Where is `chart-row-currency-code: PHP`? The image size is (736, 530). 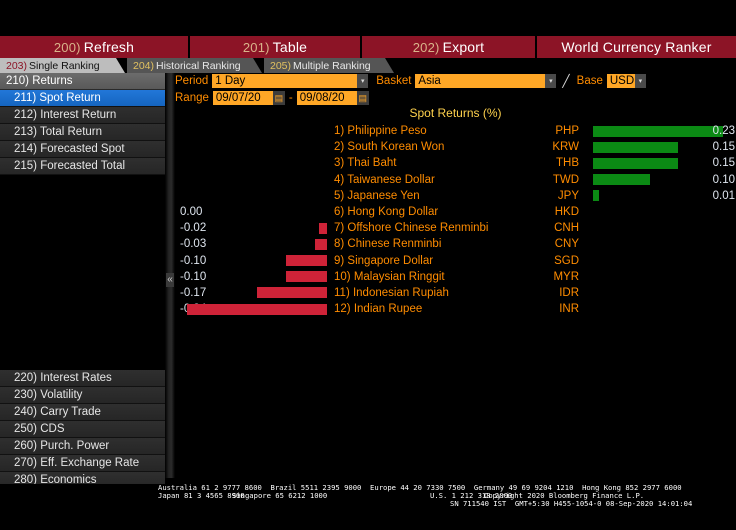
chart-row-currency-code: PHP is located at coordinates (567, 131).